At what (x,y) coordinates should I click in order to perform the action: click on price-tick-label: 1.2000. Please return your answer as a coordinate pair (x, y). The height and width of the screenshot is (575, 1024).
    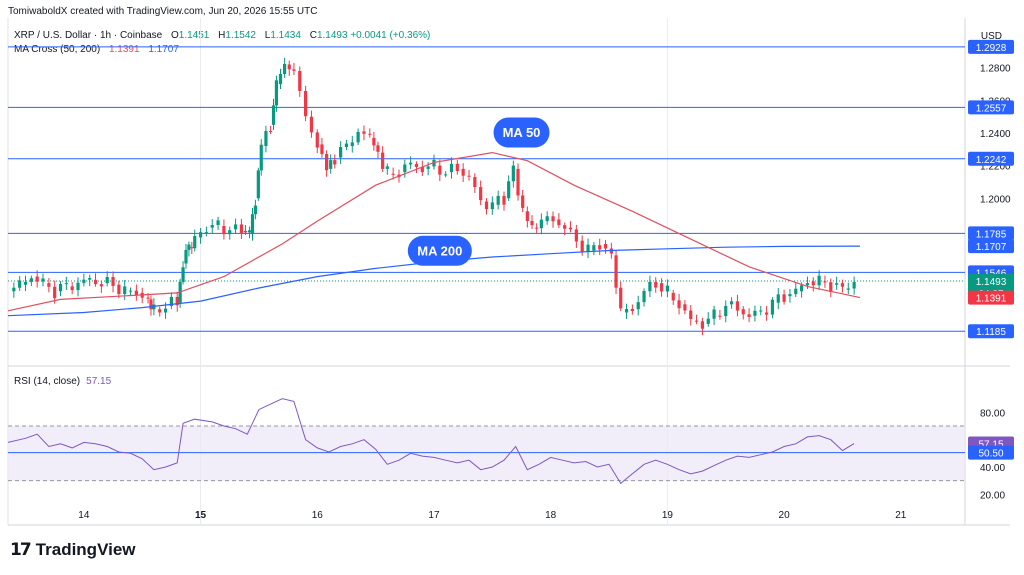
    Looking at the image, I should click on (995, 199).